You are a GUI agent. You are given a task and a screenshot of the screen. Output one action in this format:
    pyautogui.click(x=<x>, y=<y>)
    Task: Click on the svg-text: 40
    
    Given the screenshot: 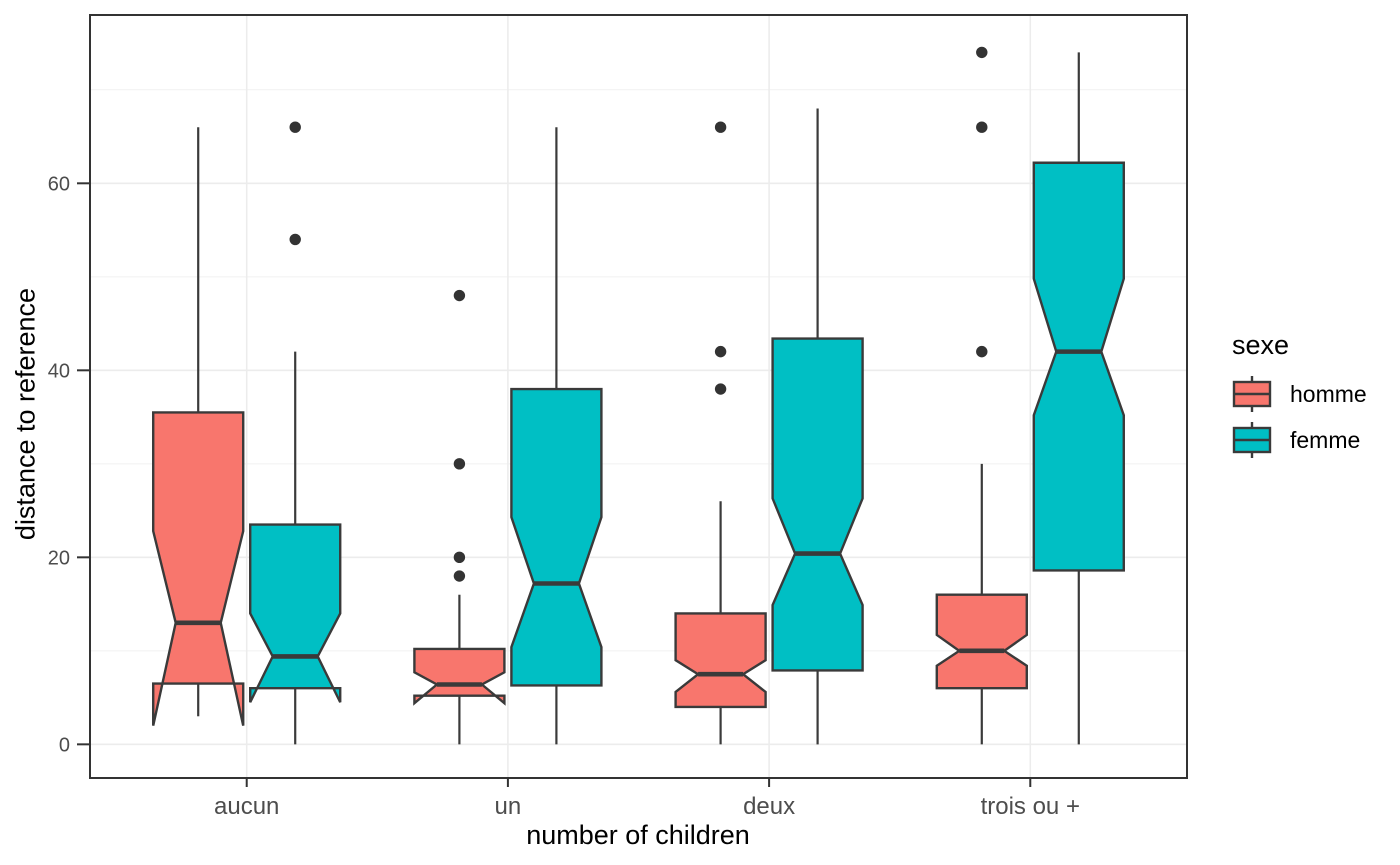 What is the action you would take?
    pyautogui.click(x=59, y=371)
    